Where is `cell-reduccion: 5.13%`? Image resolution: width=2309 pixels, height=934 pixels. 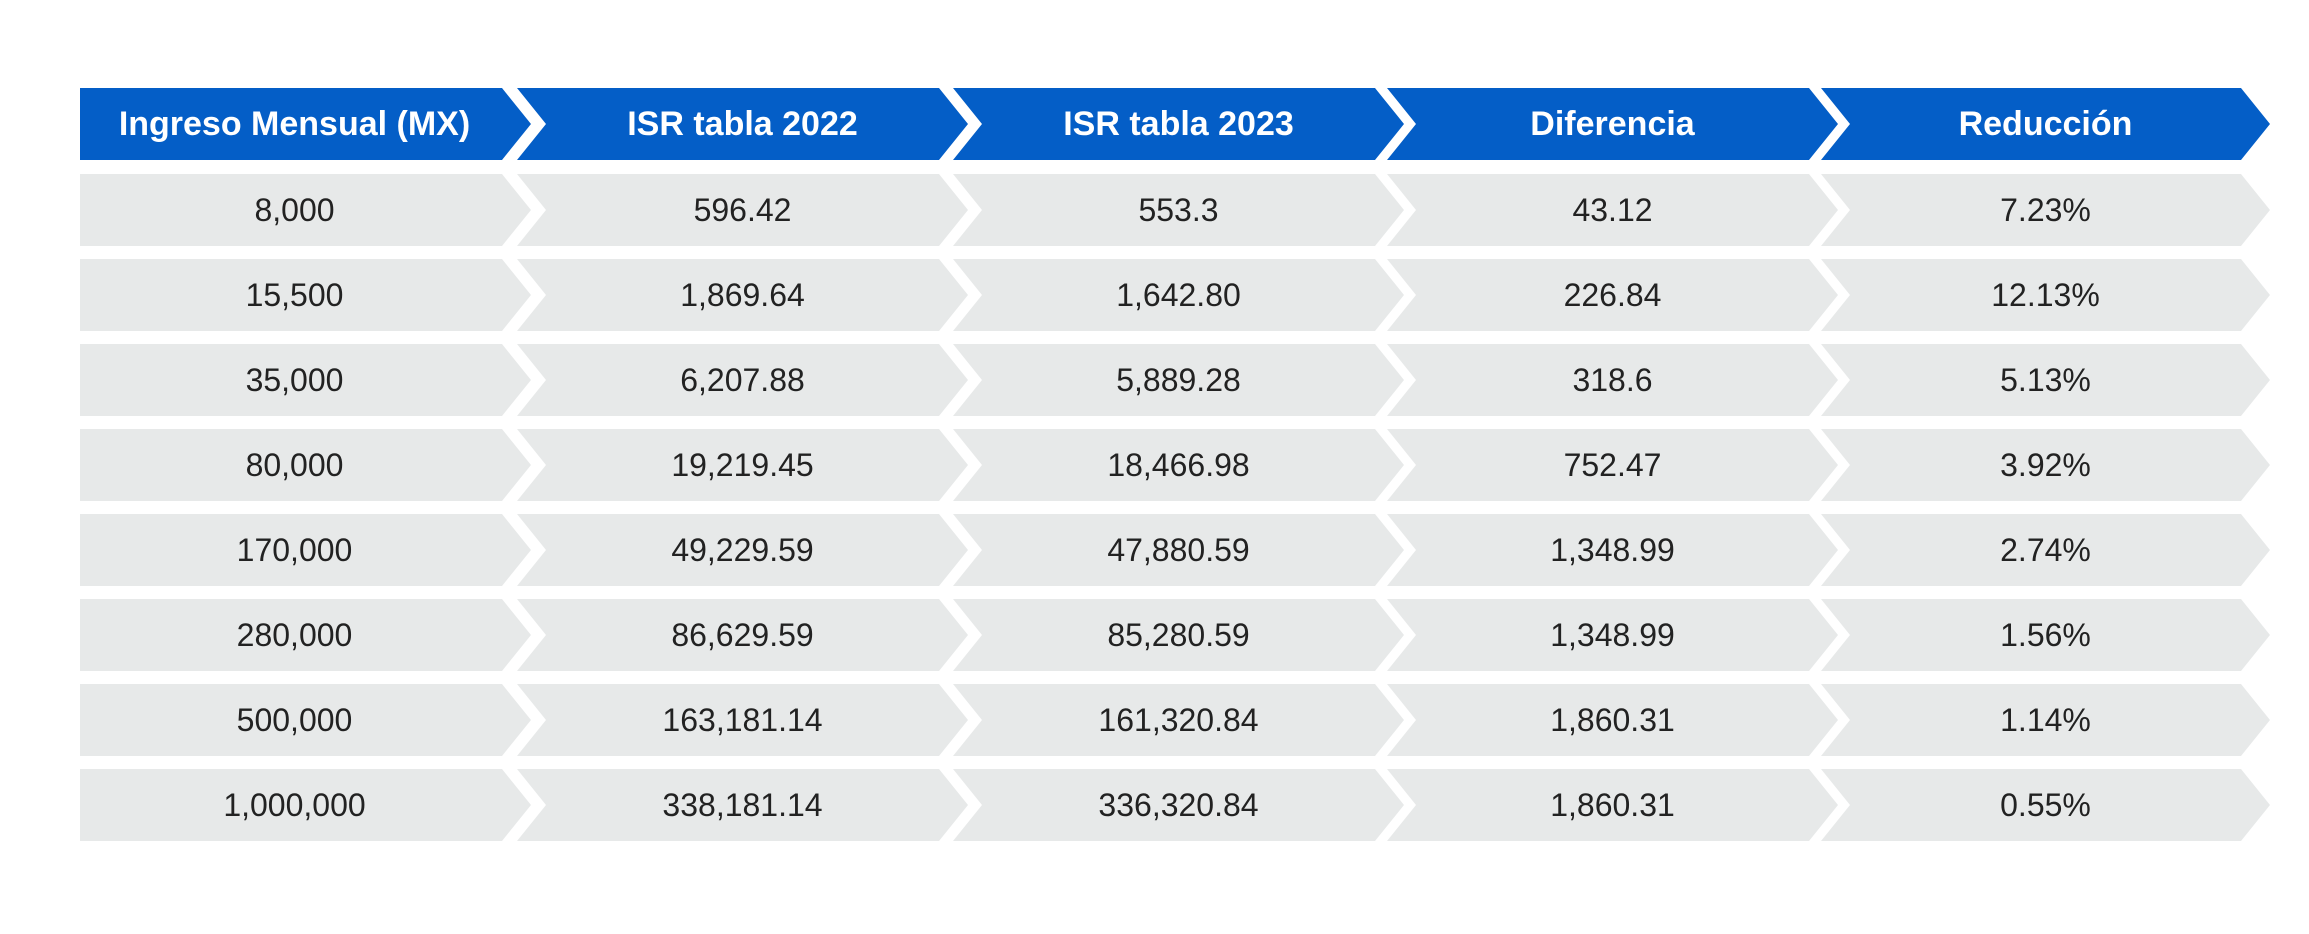 cell-reduccion: 5.13% is located at coordinates (2045, 380).